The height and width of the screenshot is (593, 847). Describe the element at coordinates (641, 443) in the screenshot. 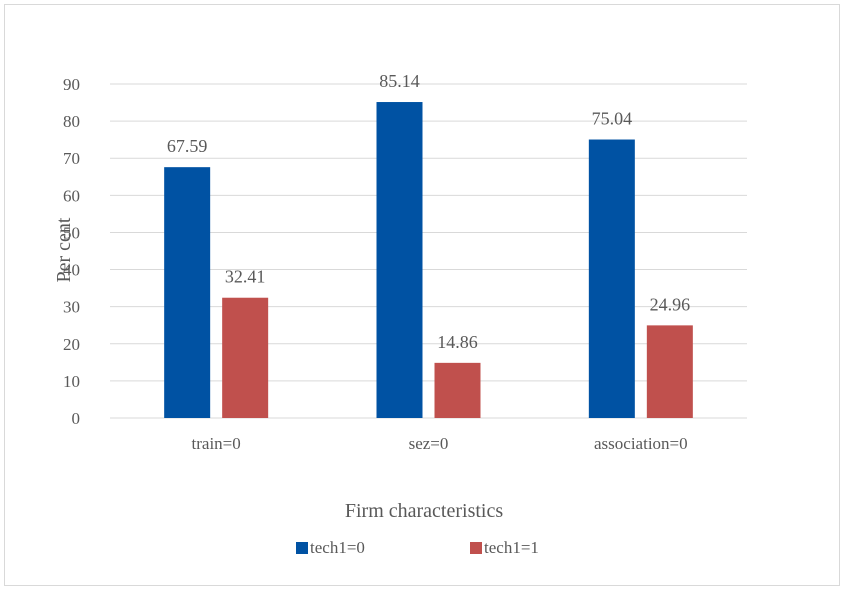

I see `x-category-label: association=0` at that location.